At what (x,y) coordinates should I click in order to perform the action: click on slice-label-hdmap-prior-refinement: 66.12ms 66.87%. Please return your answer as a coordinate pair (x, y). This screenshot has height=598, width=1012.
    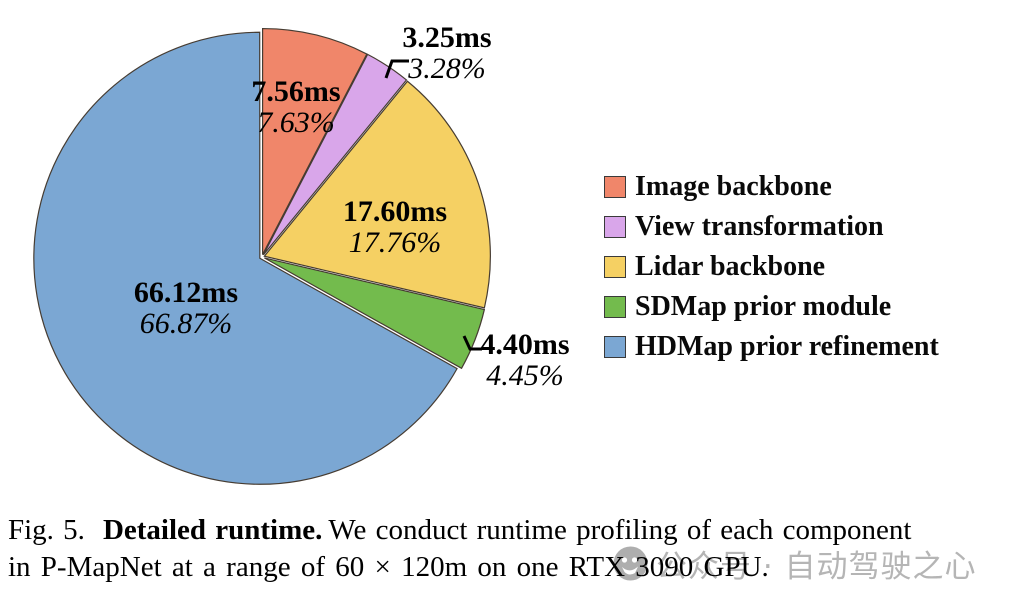
    Looking at the image, I should click on (186, 308).